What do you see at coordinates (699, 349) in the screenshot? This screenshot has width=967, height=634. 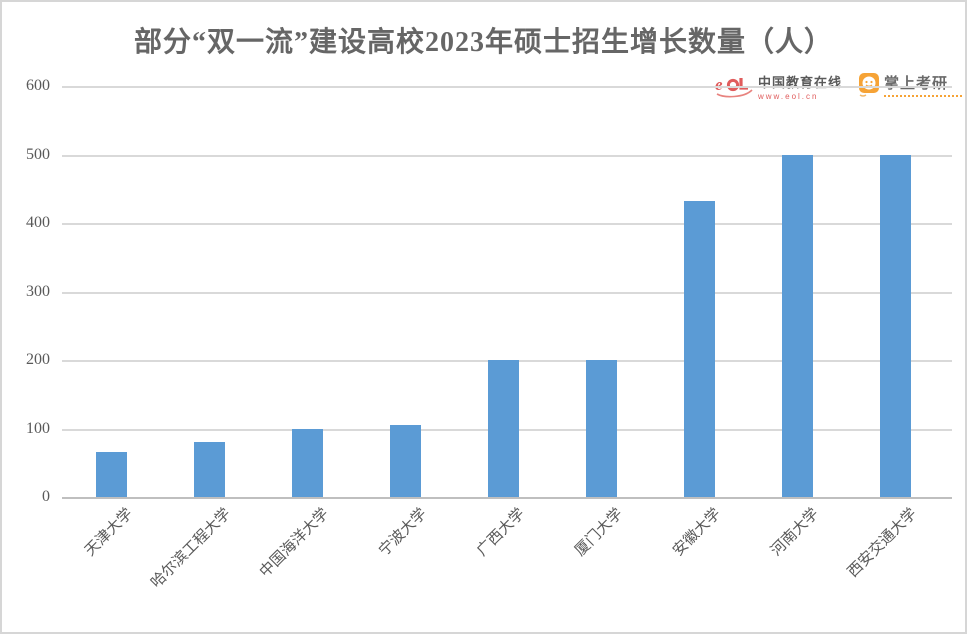 I see `bar-安徽大学` at bounding box center [699, 349].